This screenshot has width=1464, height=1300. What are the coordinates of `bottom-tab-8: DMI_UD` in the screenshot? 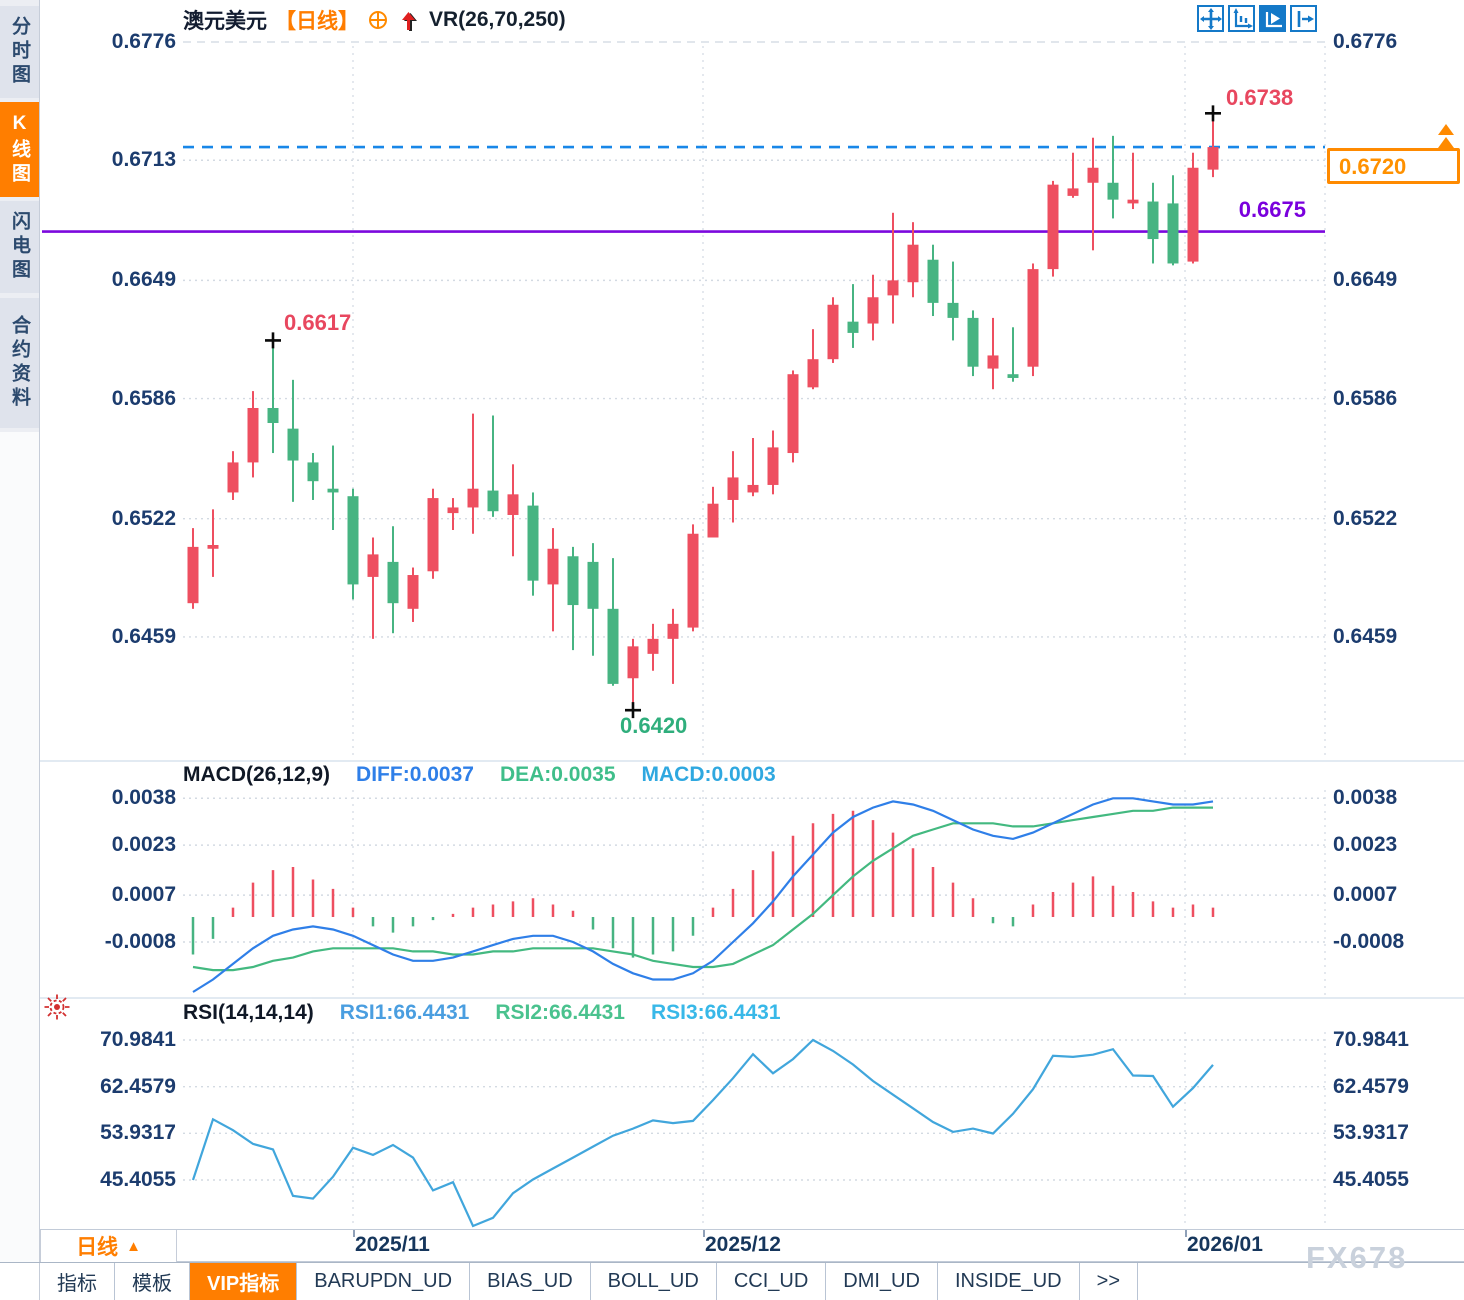 It's located at (882, 1281).